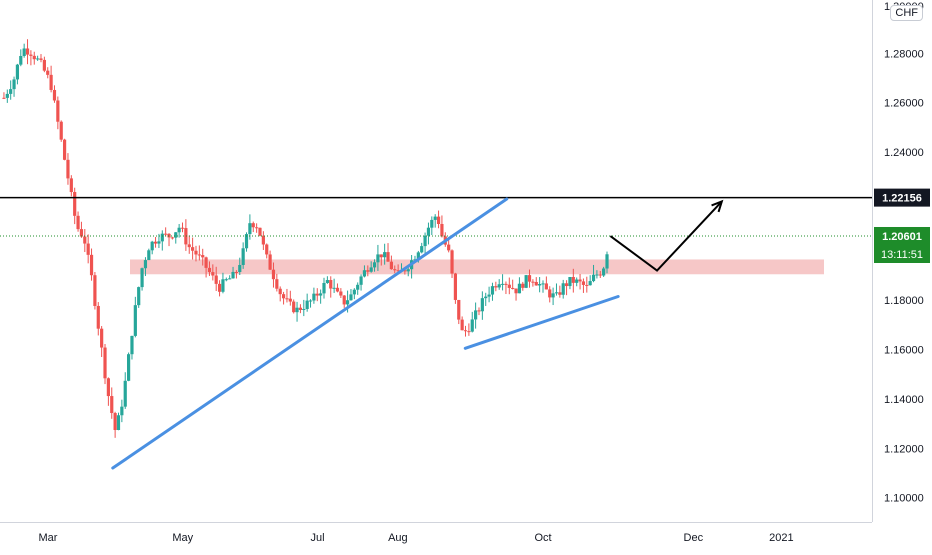 The image size is (932, 555). Describe the element at coordinates (904, 54) in the screenshot. I see `y-tick-label: 1.28000` at that location.